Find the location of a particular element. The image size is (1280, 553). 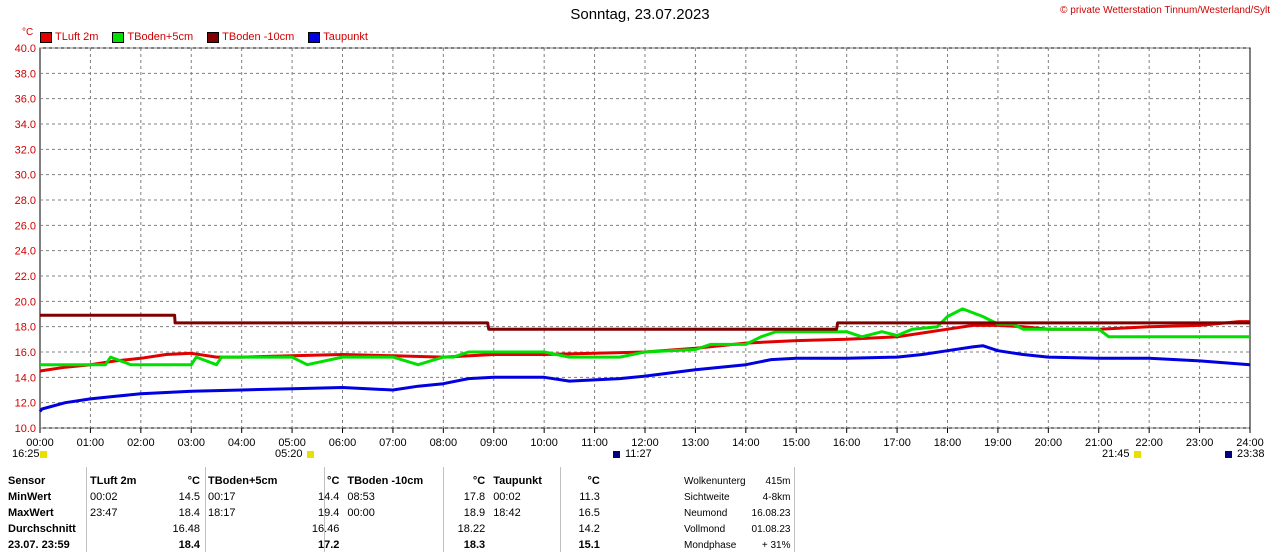

x-tick-label: 11:00 is located at coordinates (594, 443).